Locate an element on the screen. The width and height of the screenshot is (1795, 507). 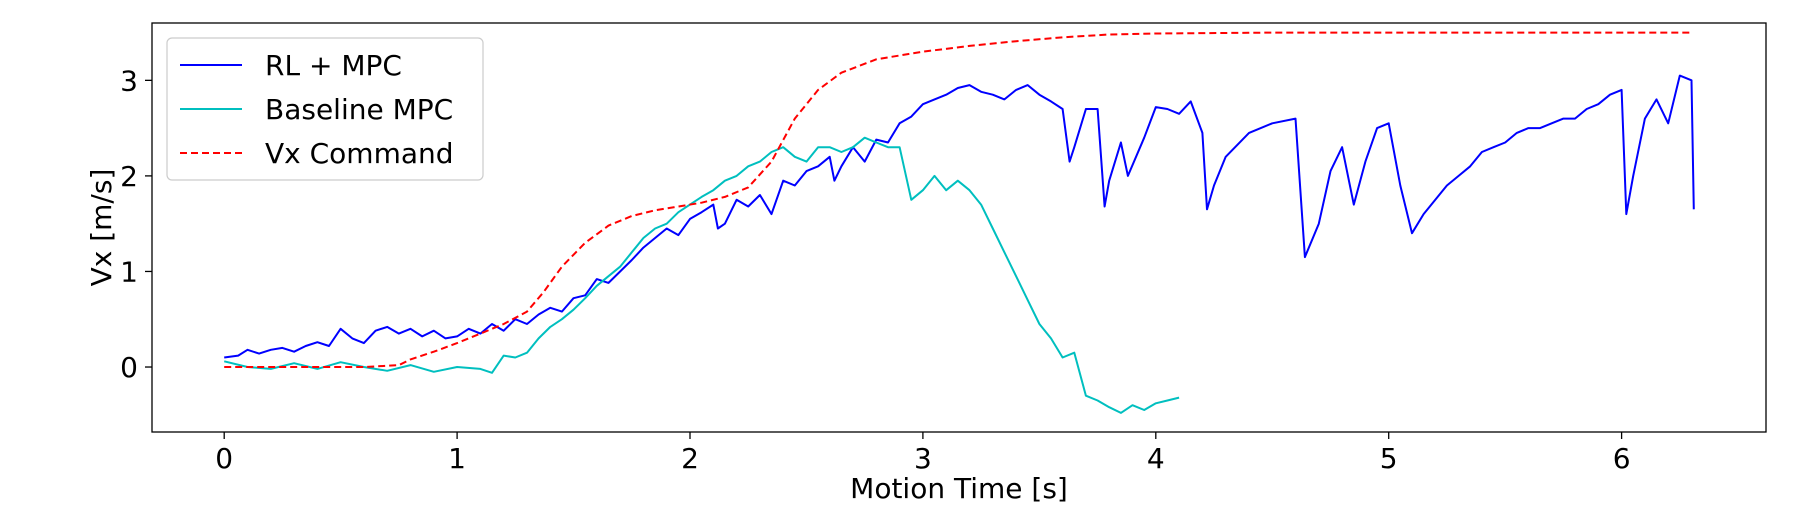
x-tick-label: 3 is located at coordinates (923, 458).